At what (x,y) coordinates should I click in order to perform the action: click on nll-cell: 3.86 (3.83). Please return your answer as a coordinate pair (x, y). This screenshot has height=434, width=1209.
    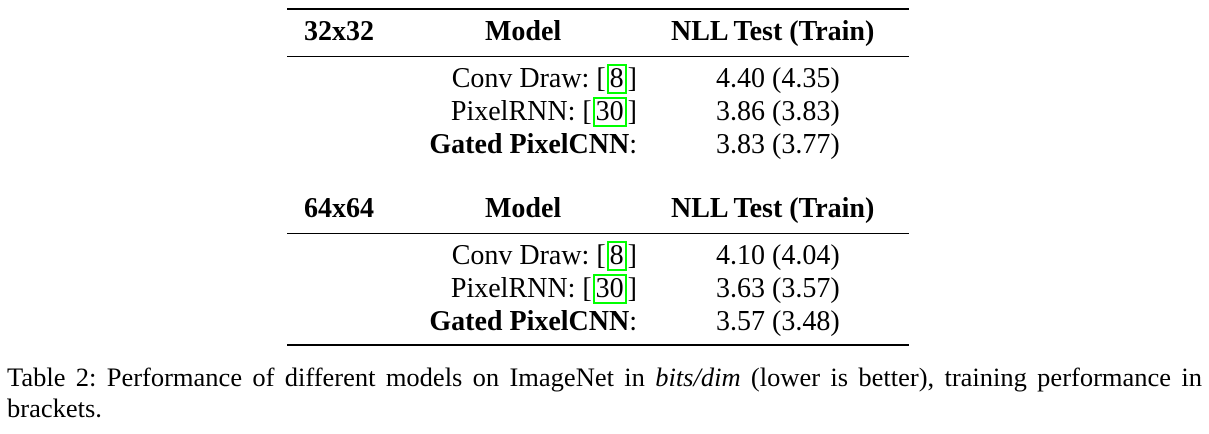
    Looking at the image, I should click on (778, 111).